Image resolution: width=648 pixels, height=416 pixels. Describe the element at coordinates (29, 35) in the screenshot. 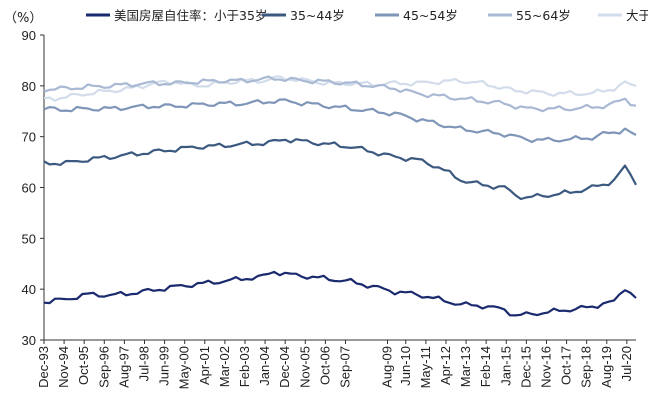

I see `y-tick-label: 90` at that location.